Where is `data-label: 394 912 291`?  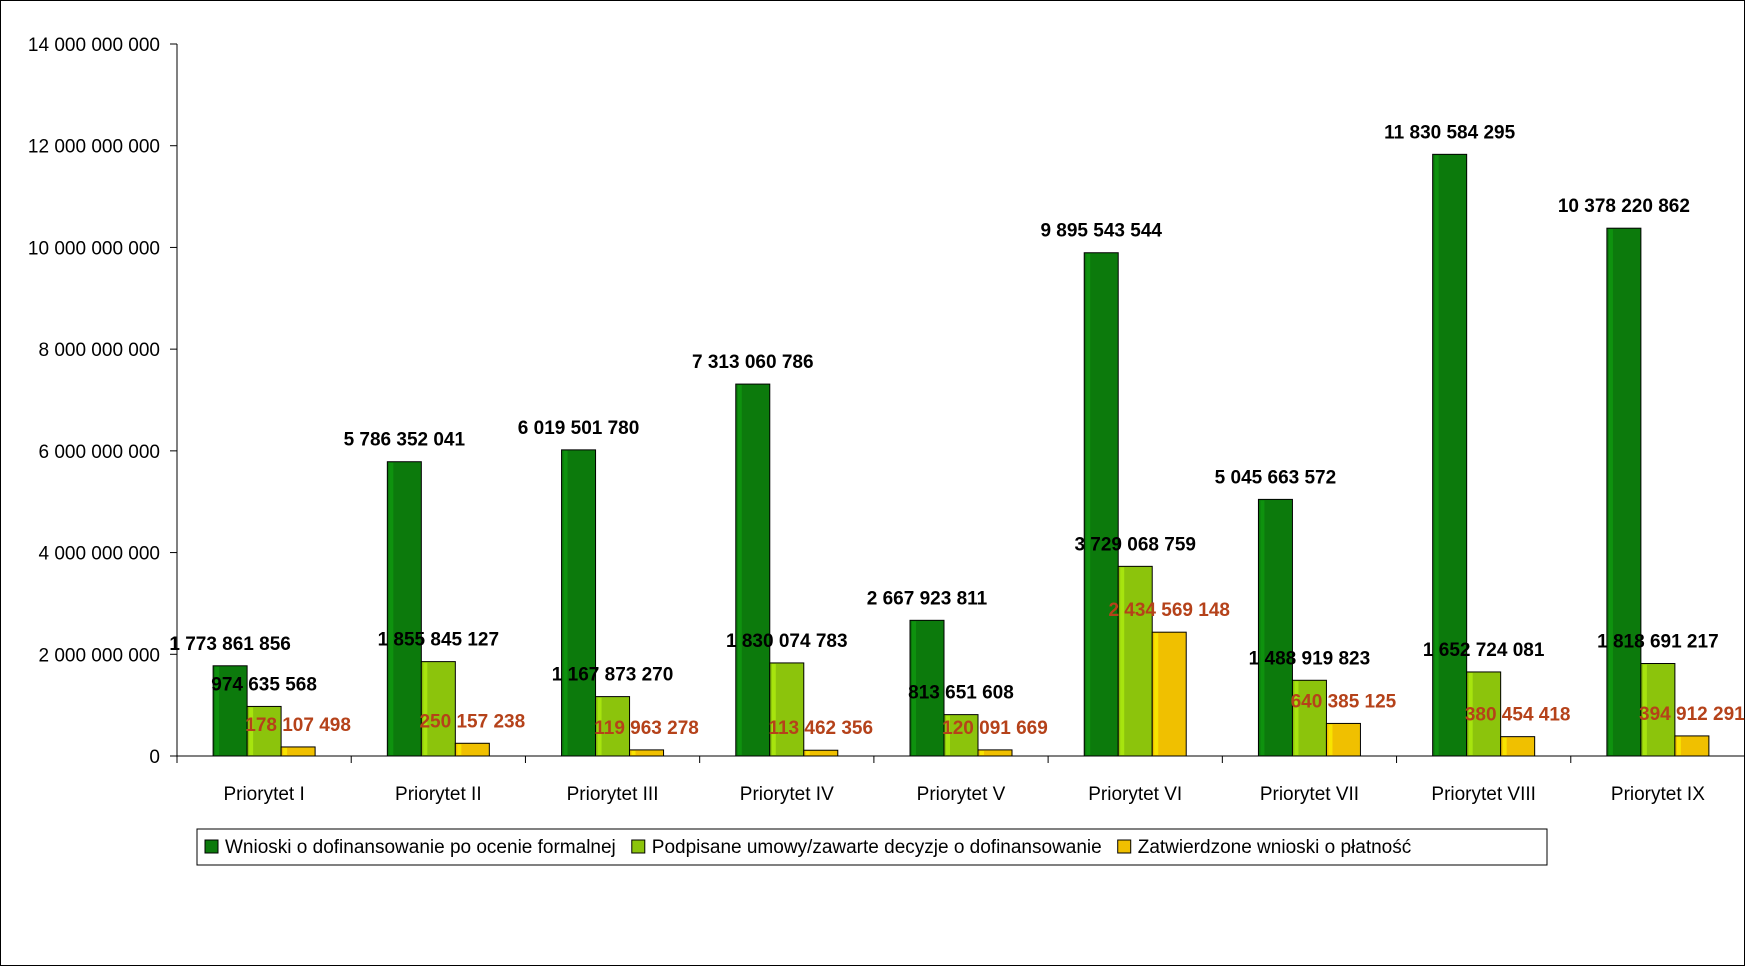
data-label: 394 912 291 is located at coordinates (1692, 714).